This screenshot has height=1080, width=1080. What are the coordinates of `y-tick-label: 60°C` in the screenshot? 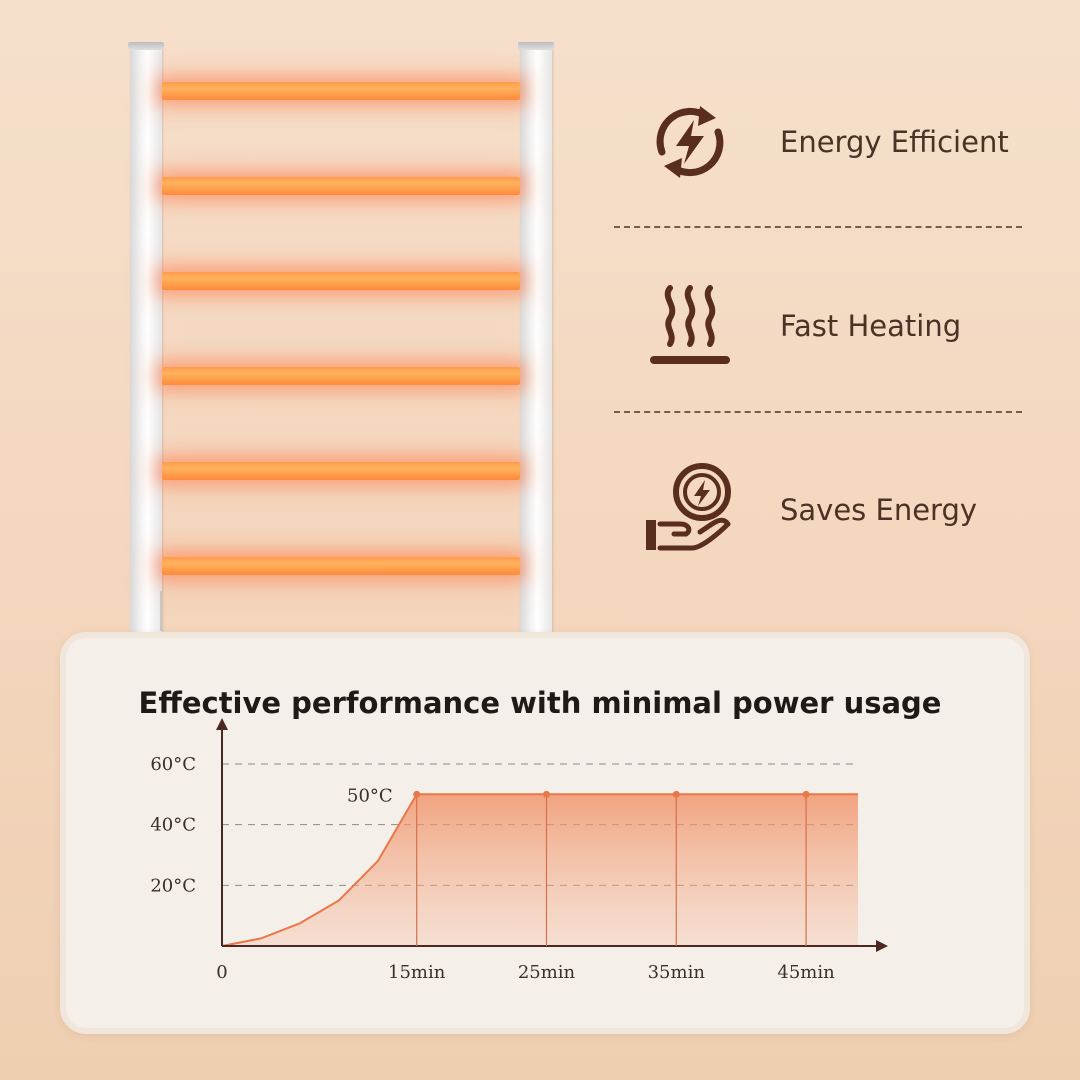 It's located at (173, 764).